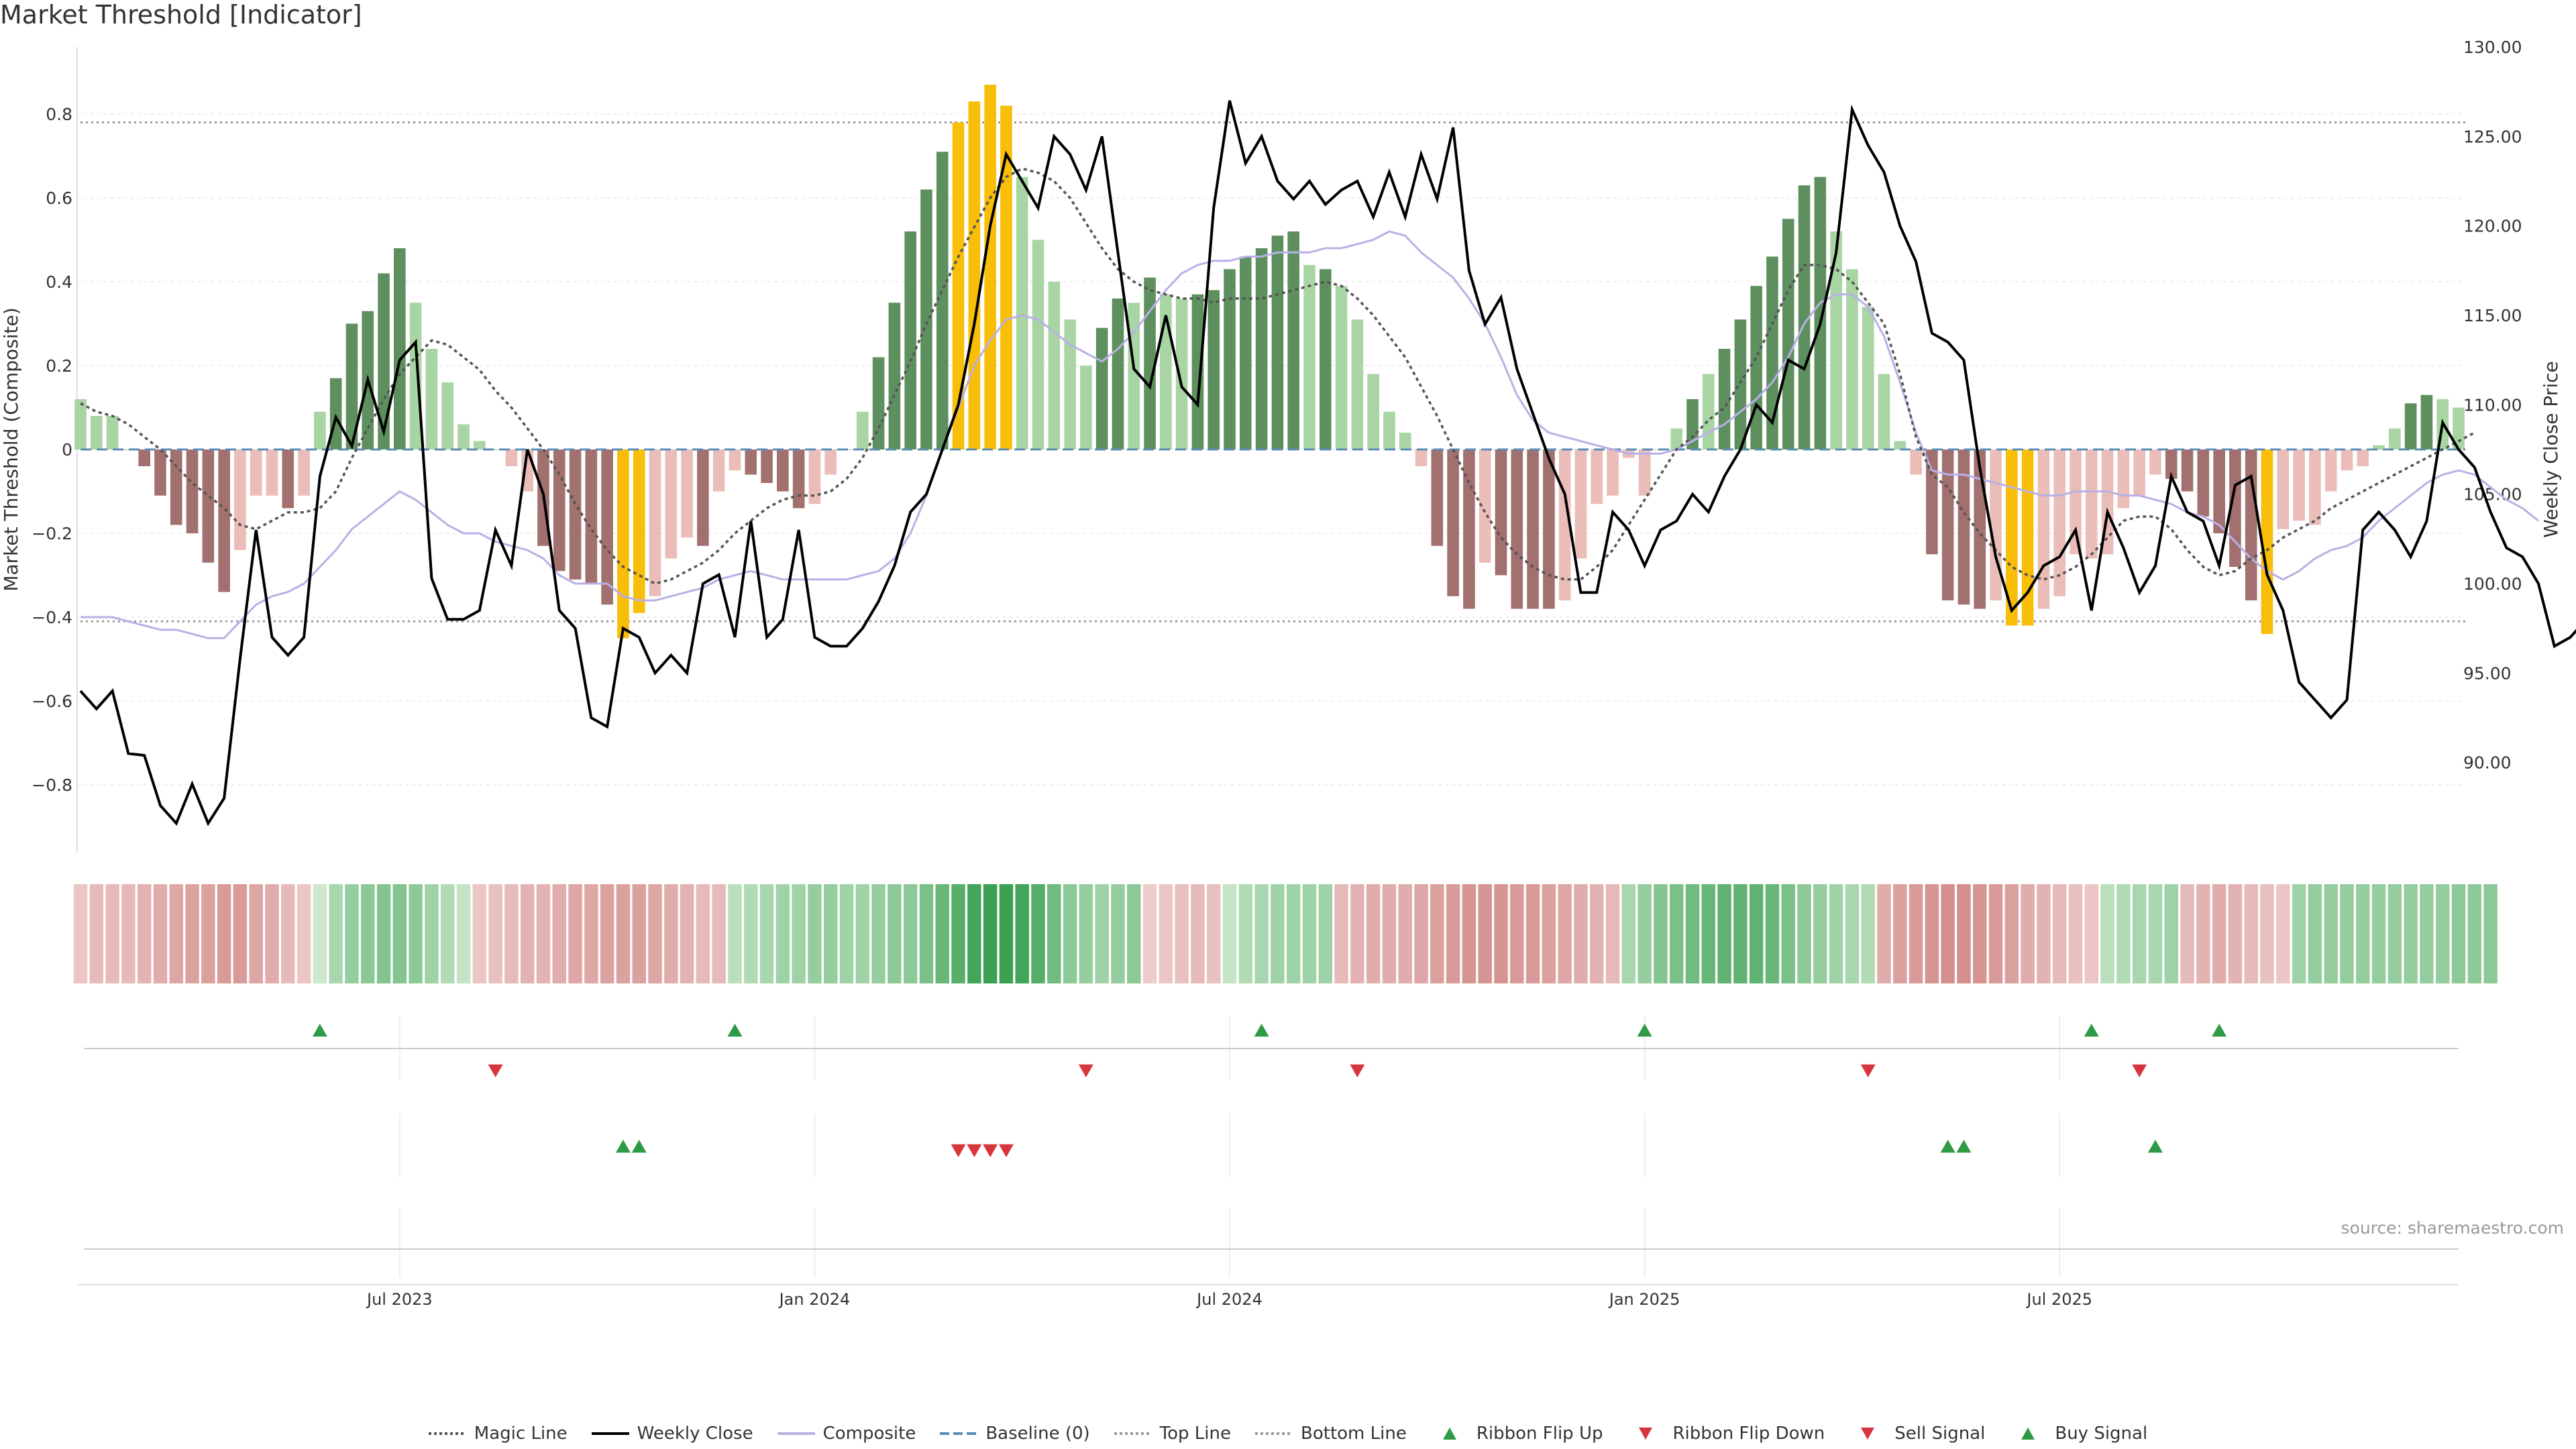 This screenshot has width=2576, height=1449. I want to click on x-tick-label: Jul 2025, so click(2058, 1299).